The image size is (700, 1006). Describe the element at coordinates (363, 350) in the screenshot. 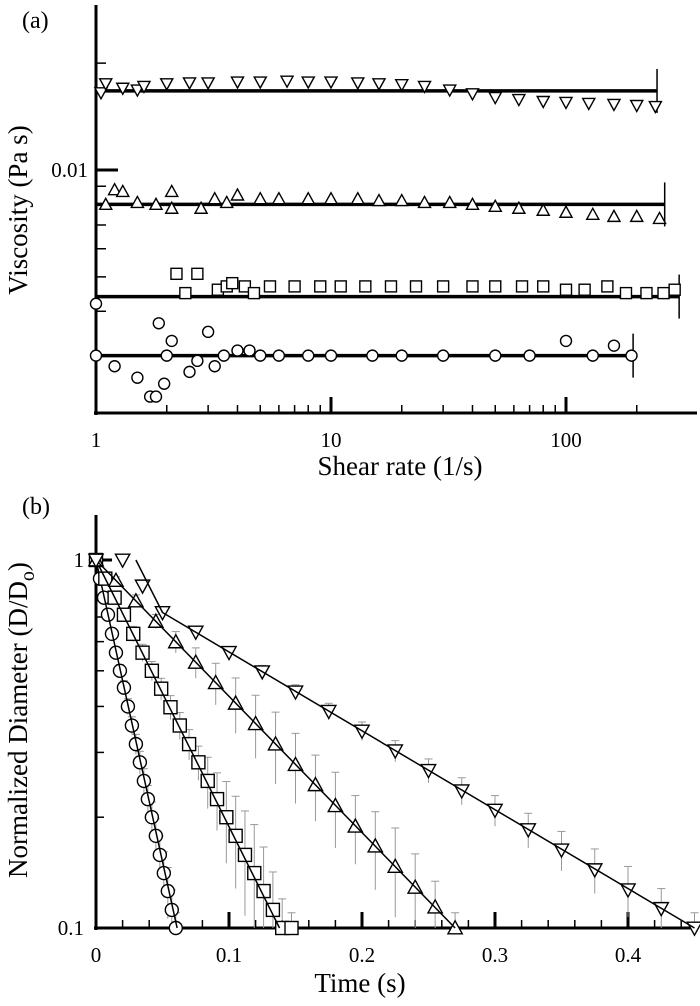

I see `series-circle` at that location.